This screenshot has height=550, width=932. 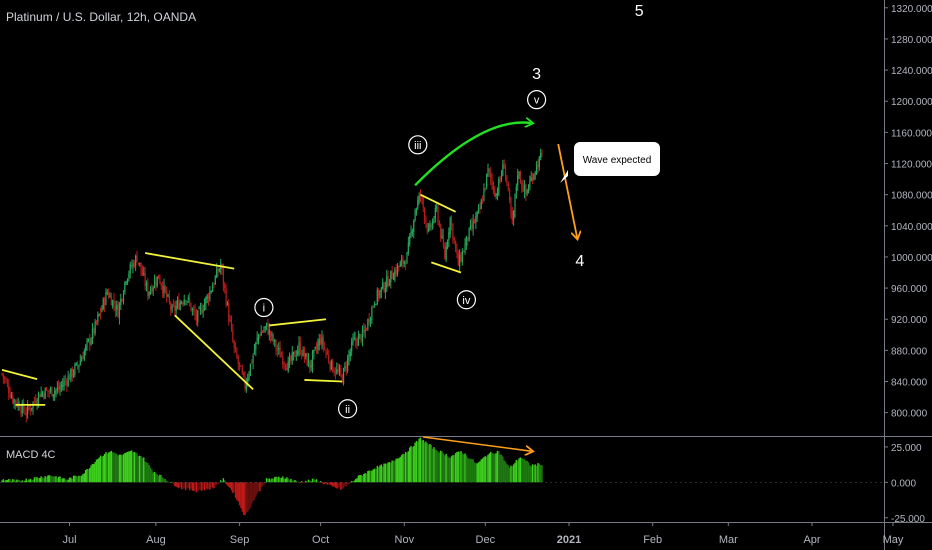 What do you see at coordinates (477, 443) in the screenshot?
I see `macd-divergence-arrow` at bounding box center [477, 443].